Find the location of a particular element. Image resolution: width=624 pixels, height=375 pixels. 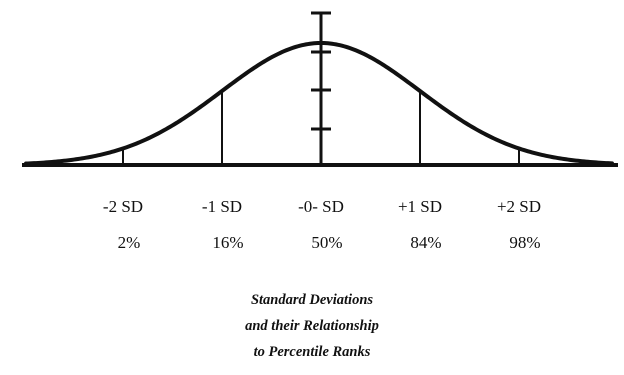

sd-label-2: -0- SD is located at coordinates (321, 206).